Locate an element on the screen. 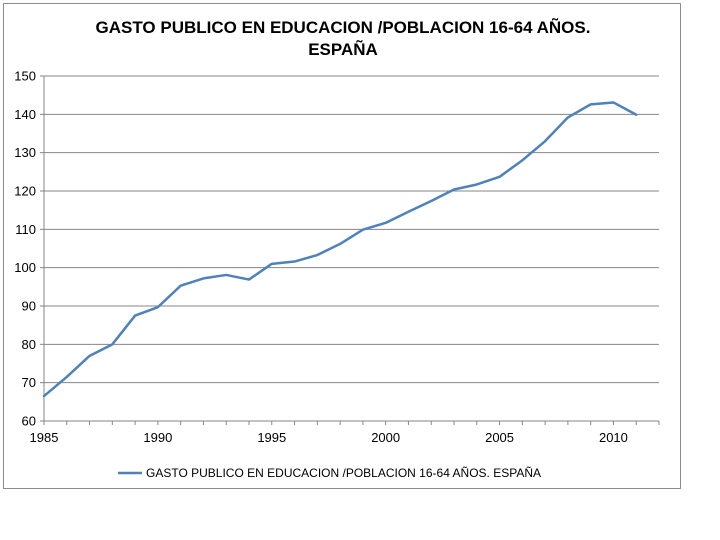 This screenshot has width=720, height=540. y-tick-label-120: 120 is located at coordinates (25, 191).